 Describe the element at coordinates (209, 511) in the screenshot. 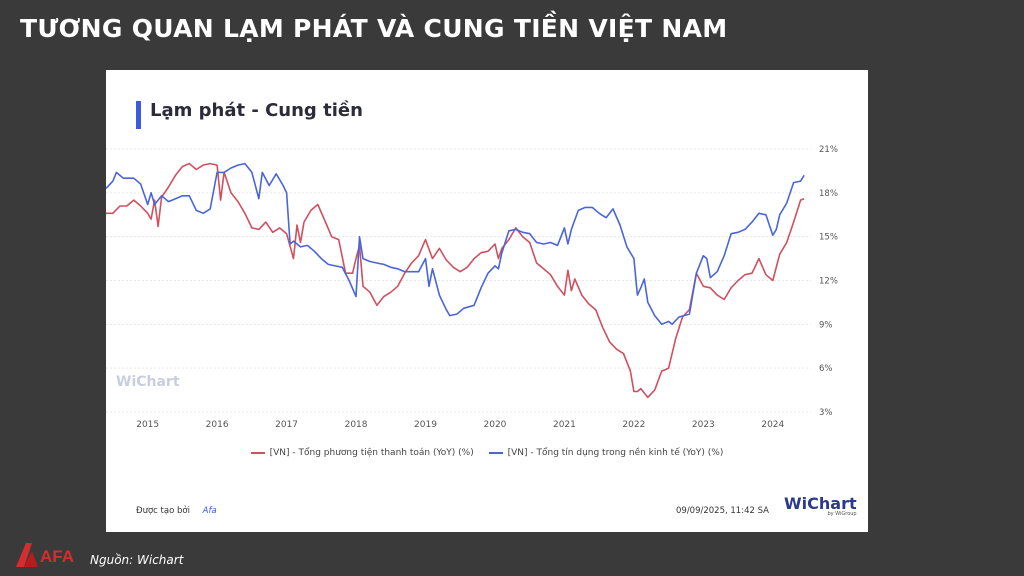

I see `created-by-brand: Afa` at that location.